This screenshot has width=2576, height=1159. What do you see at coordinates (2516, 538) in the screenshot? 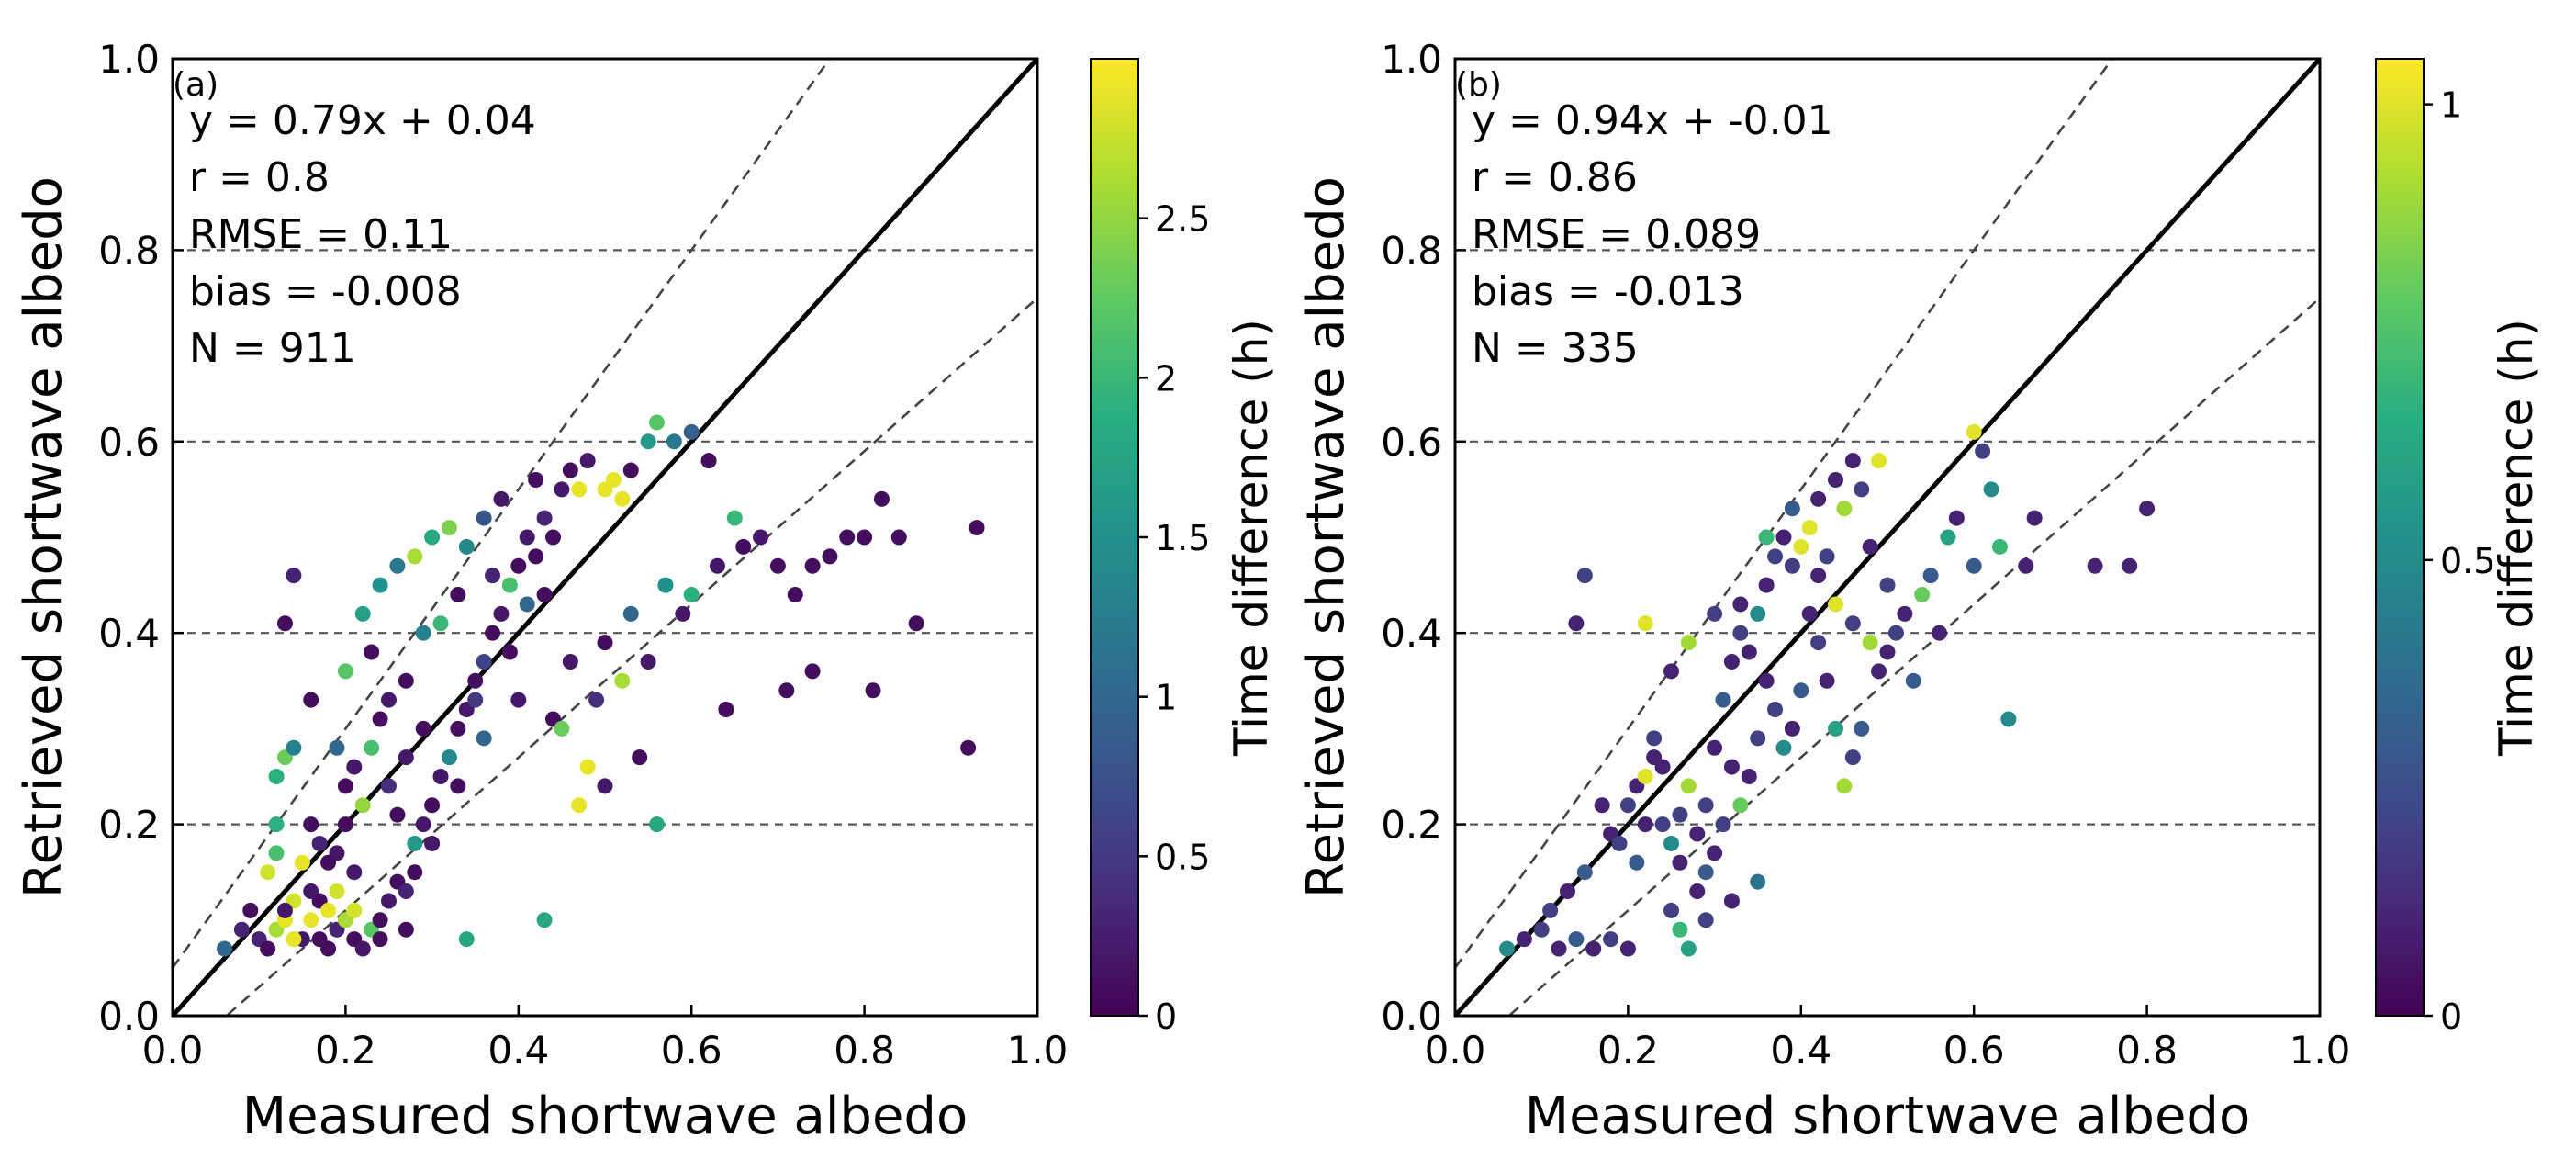
I see `panel-b-colorbar-label: Time difference (h)` at bounding box center [2516, 538].